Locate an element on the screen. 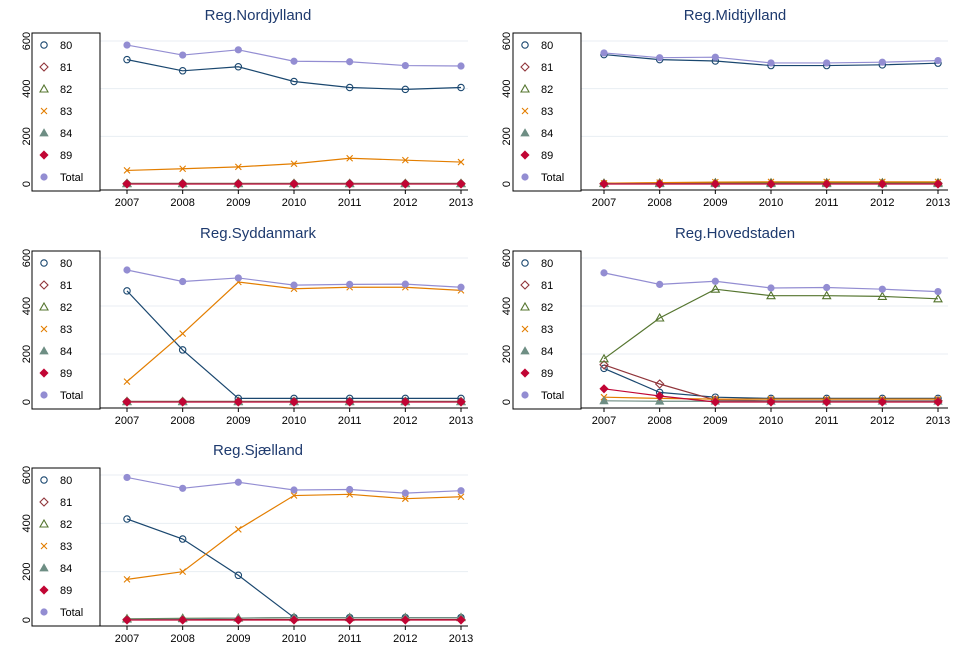 This screenshot has height=657, width=955. chart-title: Reg.Hovedstaden is located at coordinates (735, 233).